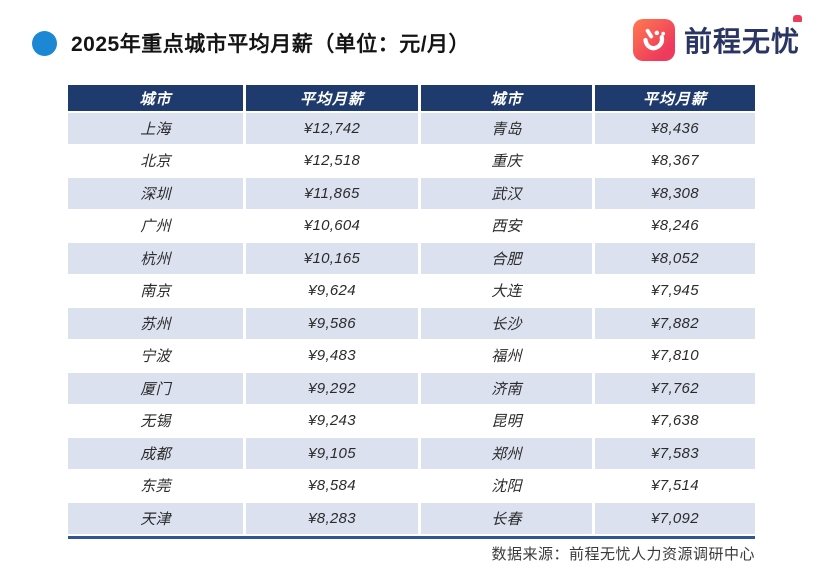 The image size is (824, 579). Describe the element at coordinates (675, 225) in the screenshot. I see `salary-cell: ¥8,246` at that location.